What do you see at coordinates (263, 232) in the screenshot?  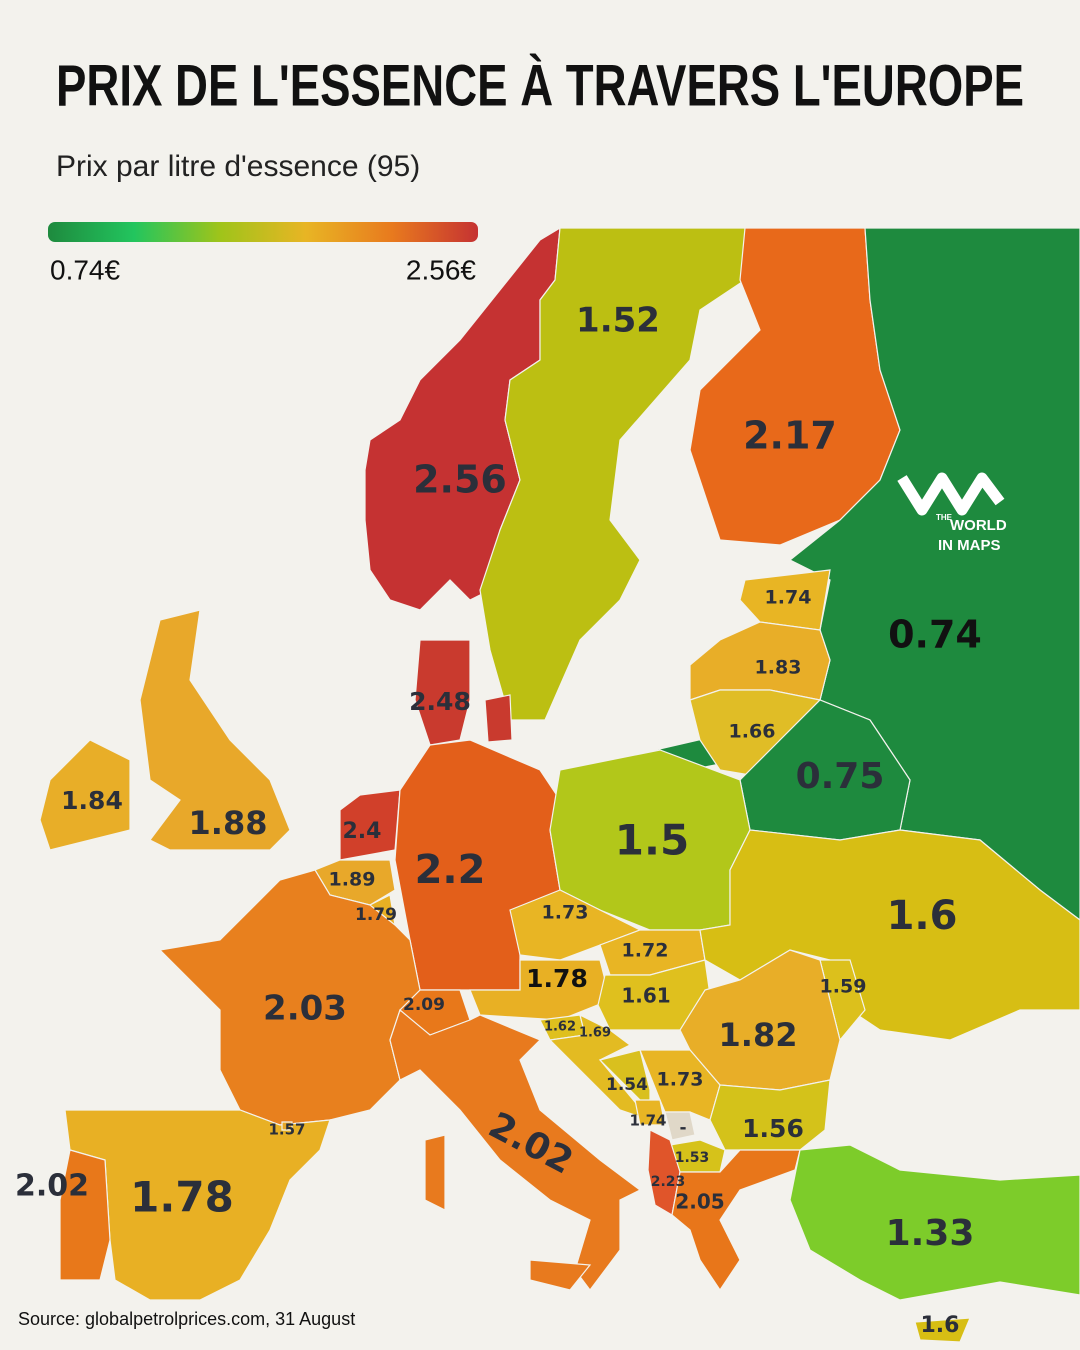 I see `legend-gradient` at bounding box center [263, 232].